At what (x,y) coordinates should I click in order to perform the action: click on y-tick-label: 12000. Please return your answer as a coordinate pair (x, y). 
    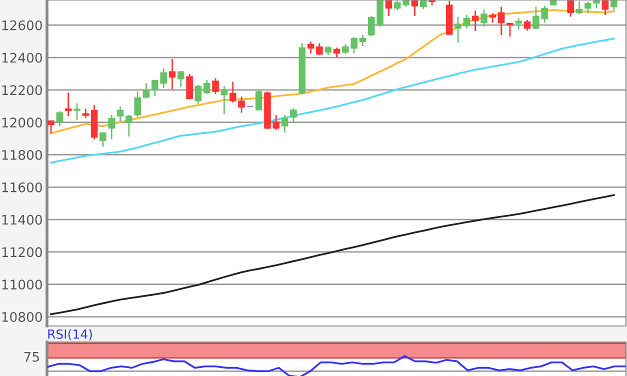
    Looking at the image, I should click on (22, 123).